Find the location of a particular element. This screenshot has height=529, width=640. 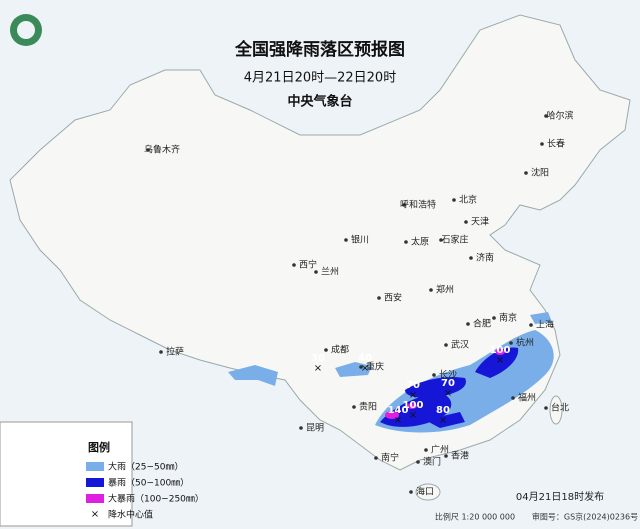

legend-label: 降水中心值 is located at coordinates (130, 515).